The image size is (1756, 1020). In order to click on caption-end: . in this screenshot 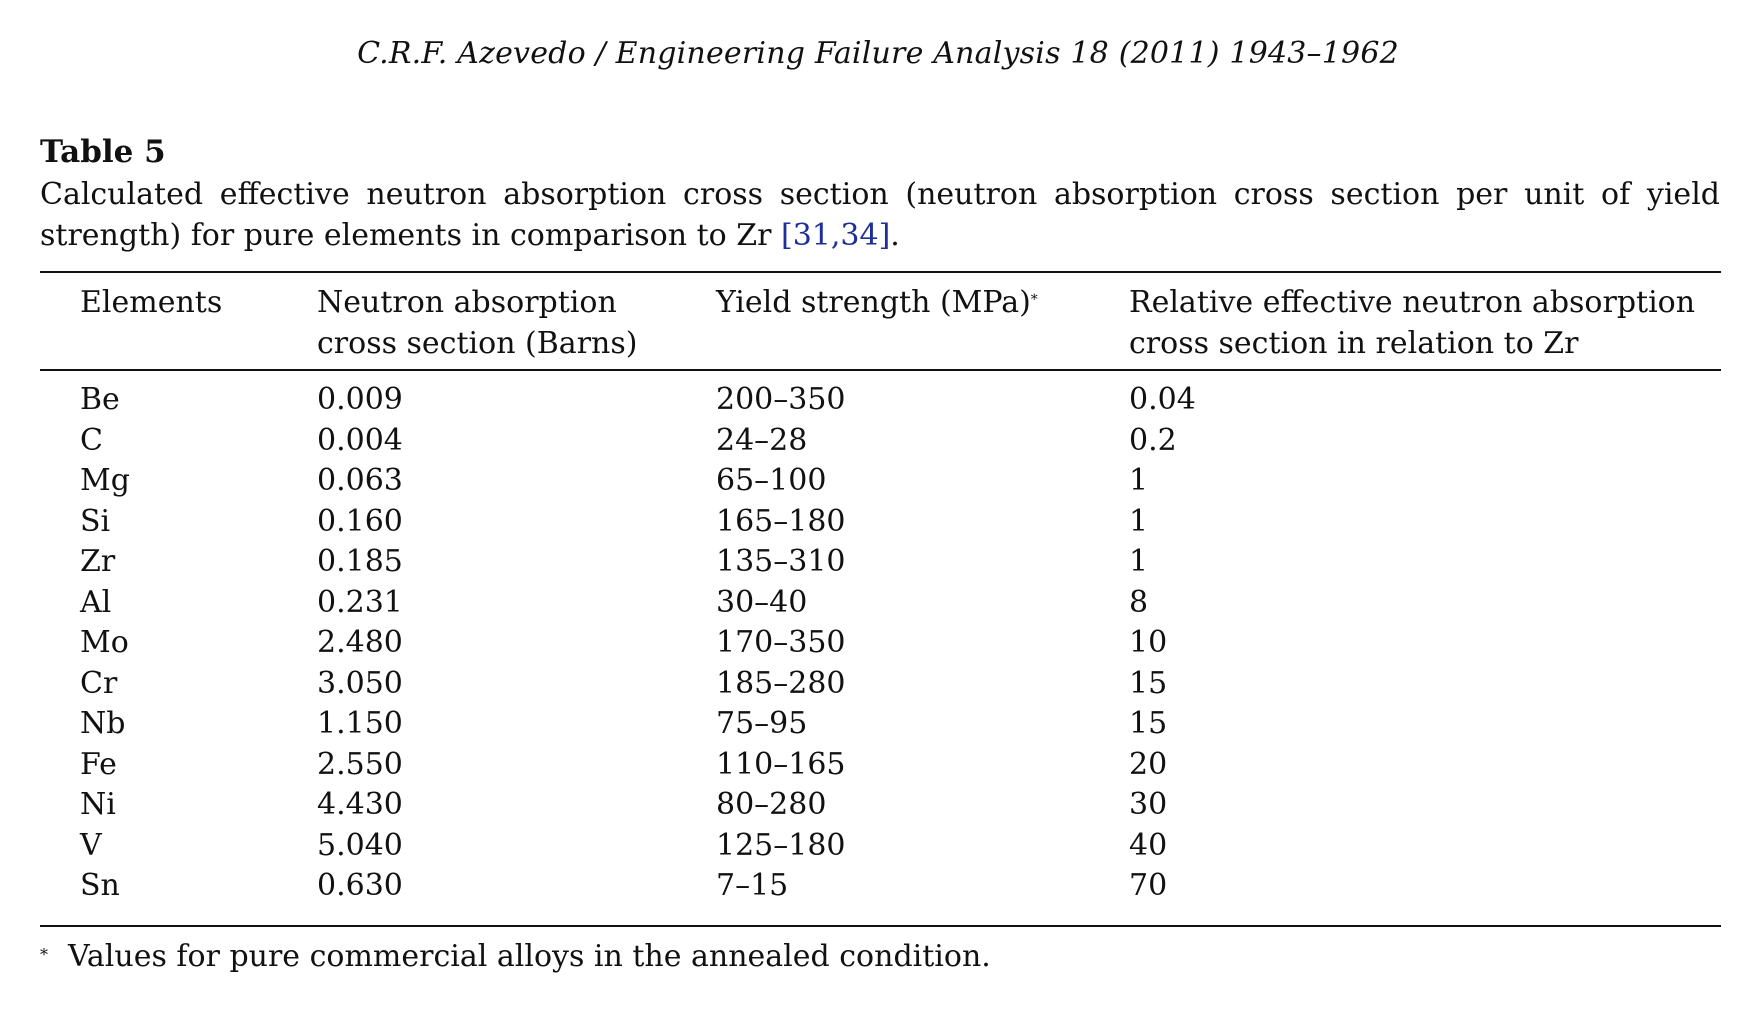, I will do `click(895, 235)`.